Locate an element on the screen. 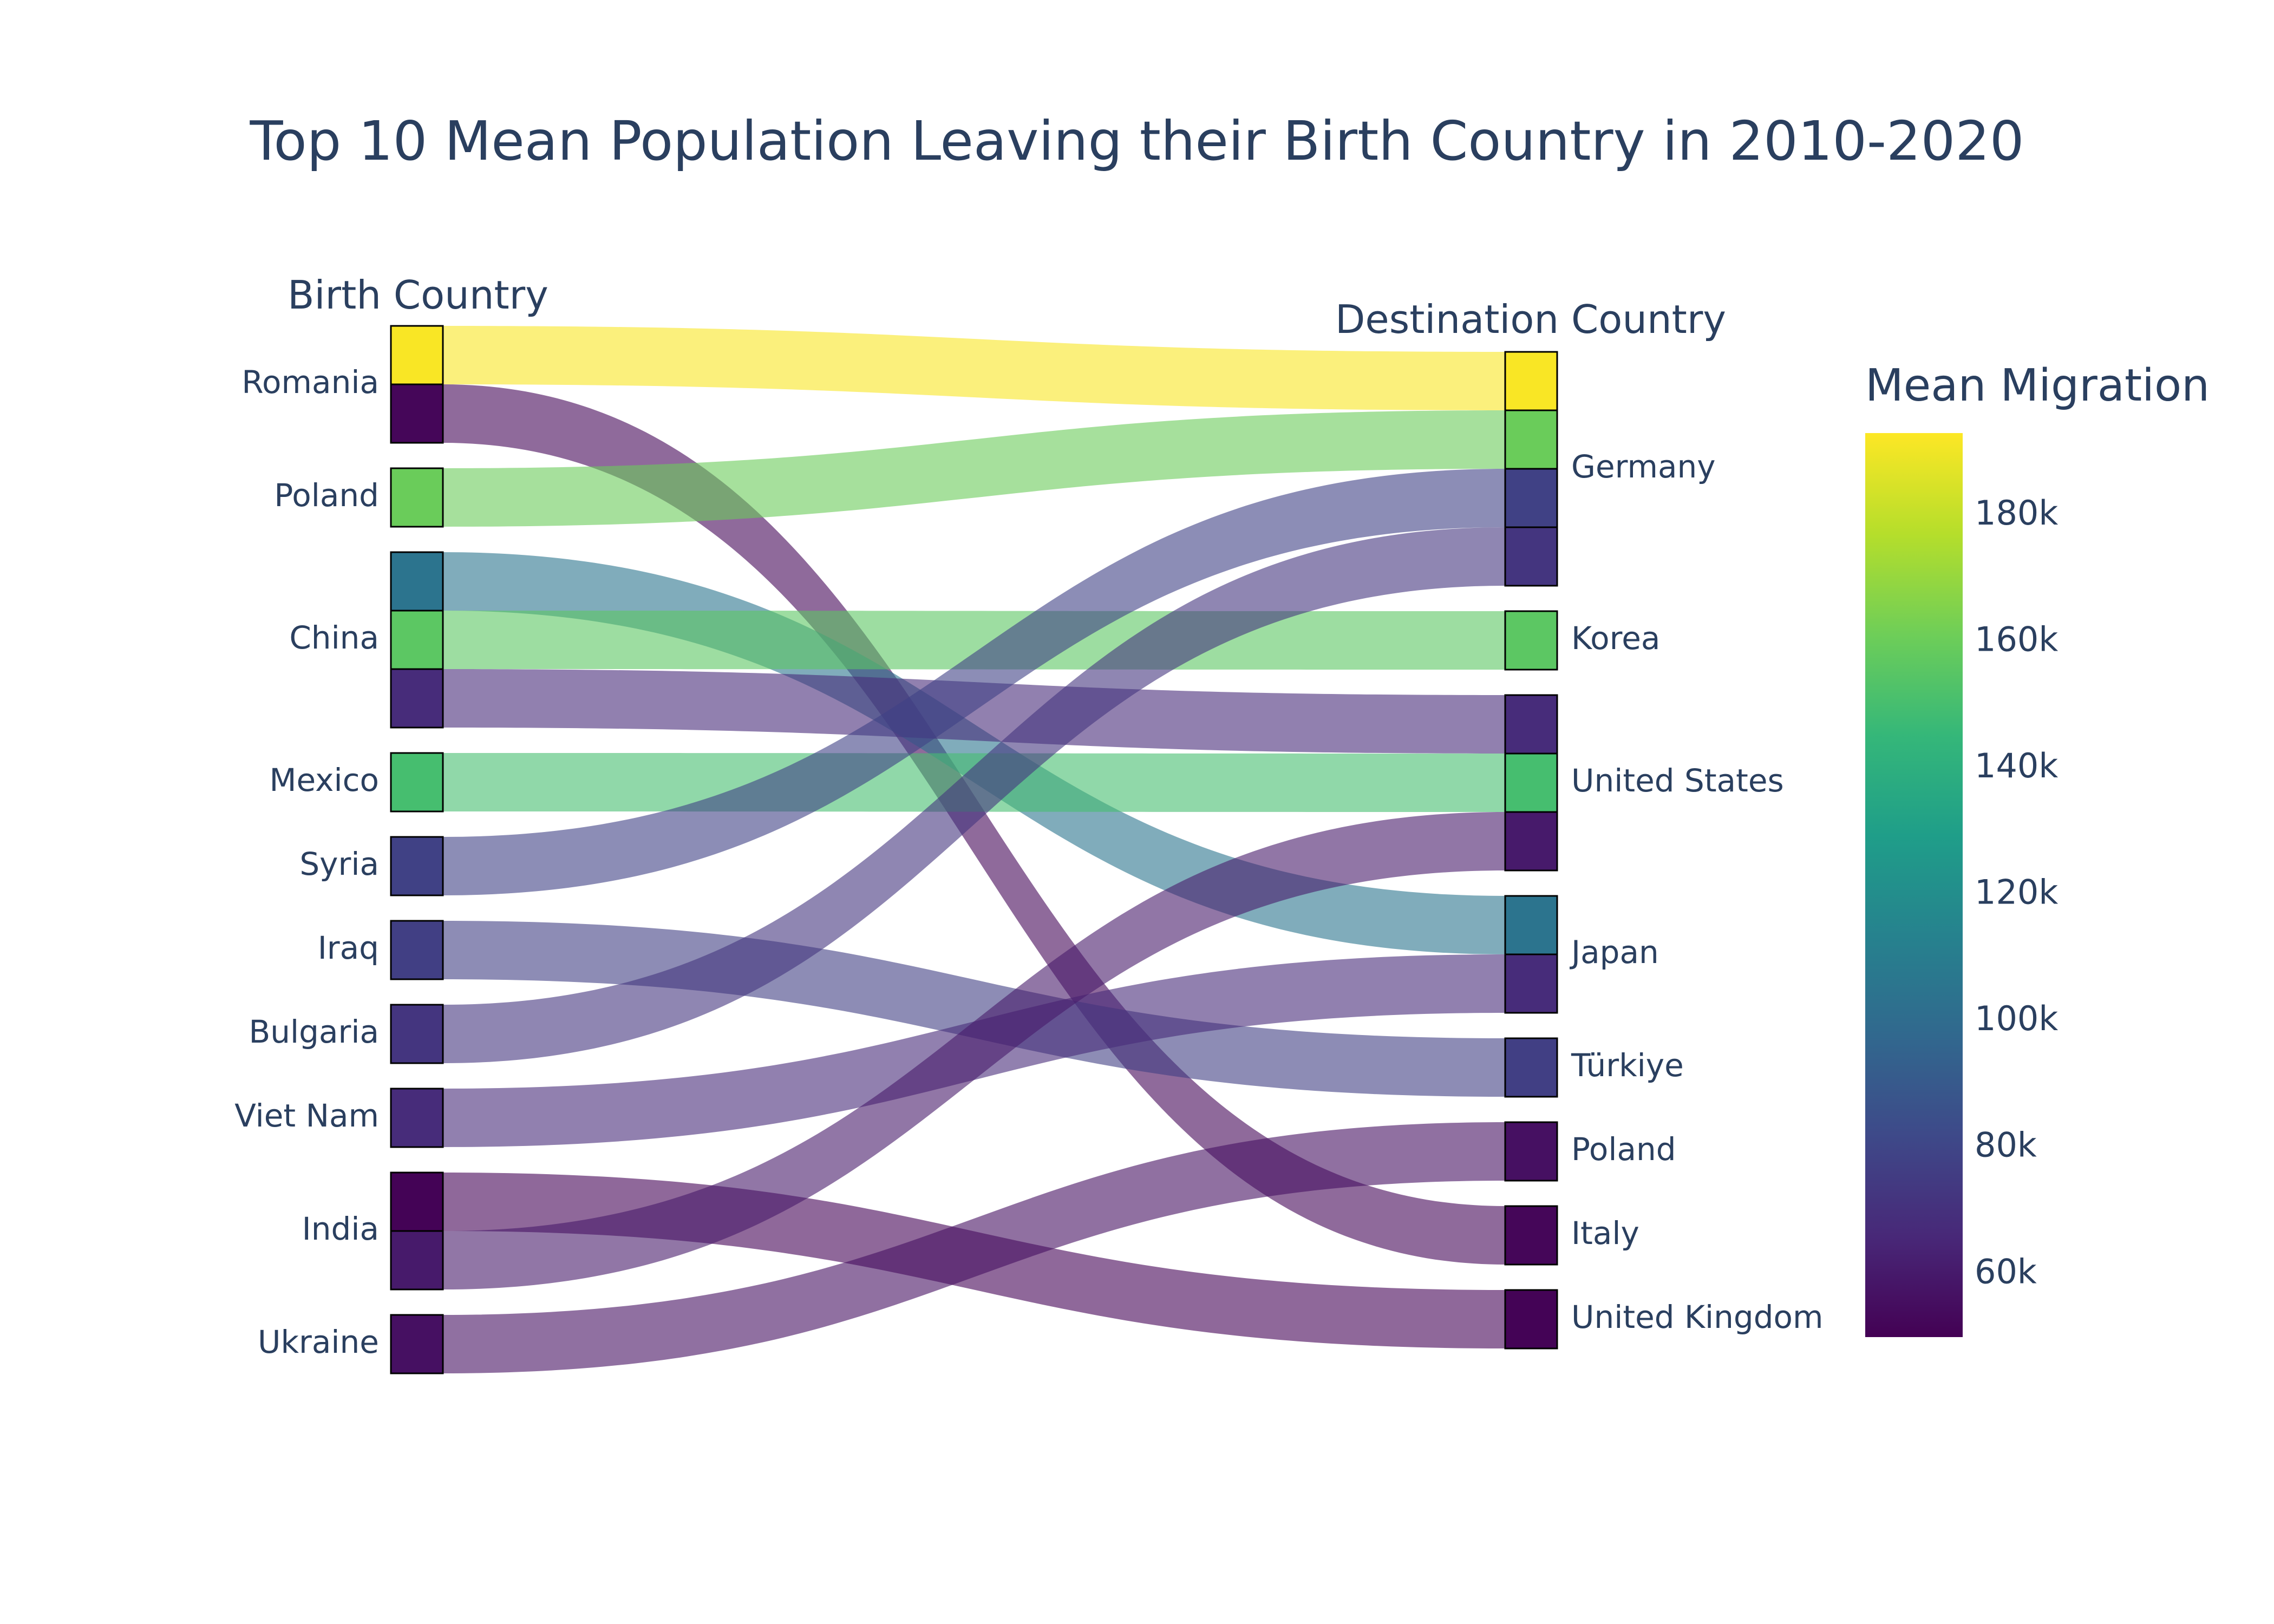  colorbar-title: Mean Migration is located at coordinates (2038, 385).